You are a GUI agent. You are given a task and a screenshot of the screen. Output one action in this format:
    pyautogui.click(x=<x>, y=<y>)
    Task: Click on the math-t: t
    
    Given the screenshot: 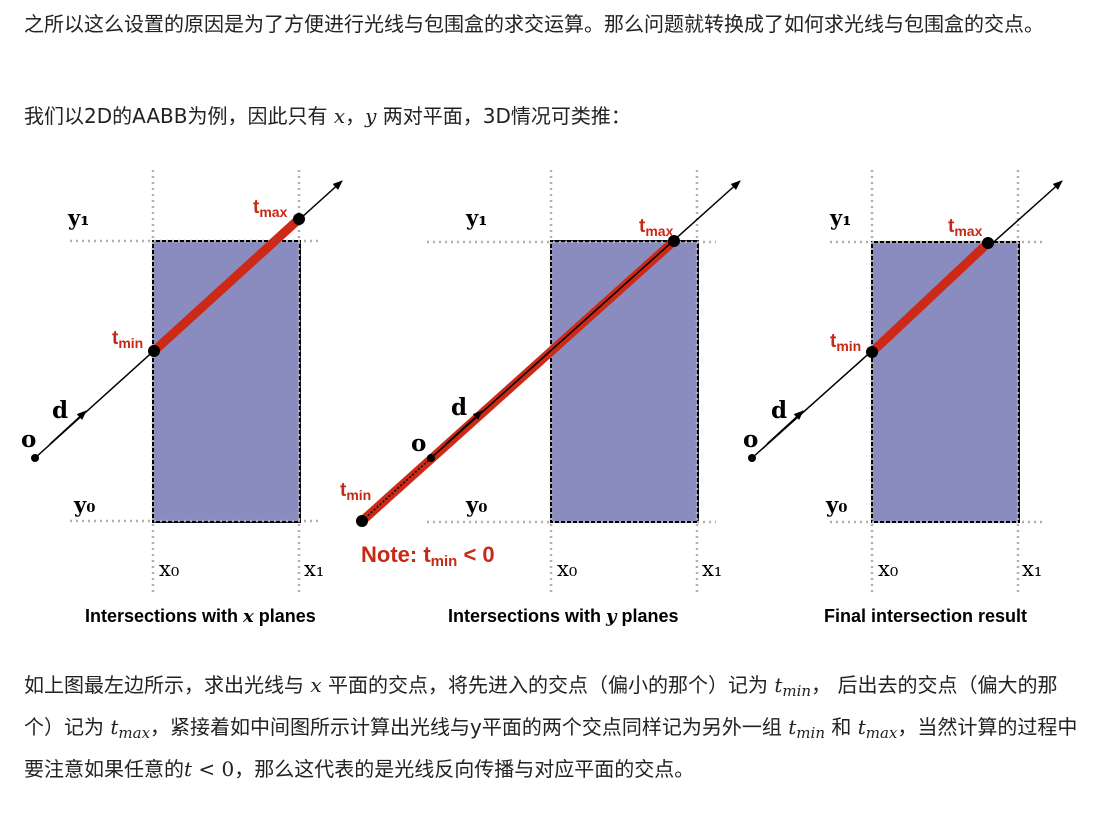 What is the action you would take?
    pyautogui.click(x=188, y=769)
    